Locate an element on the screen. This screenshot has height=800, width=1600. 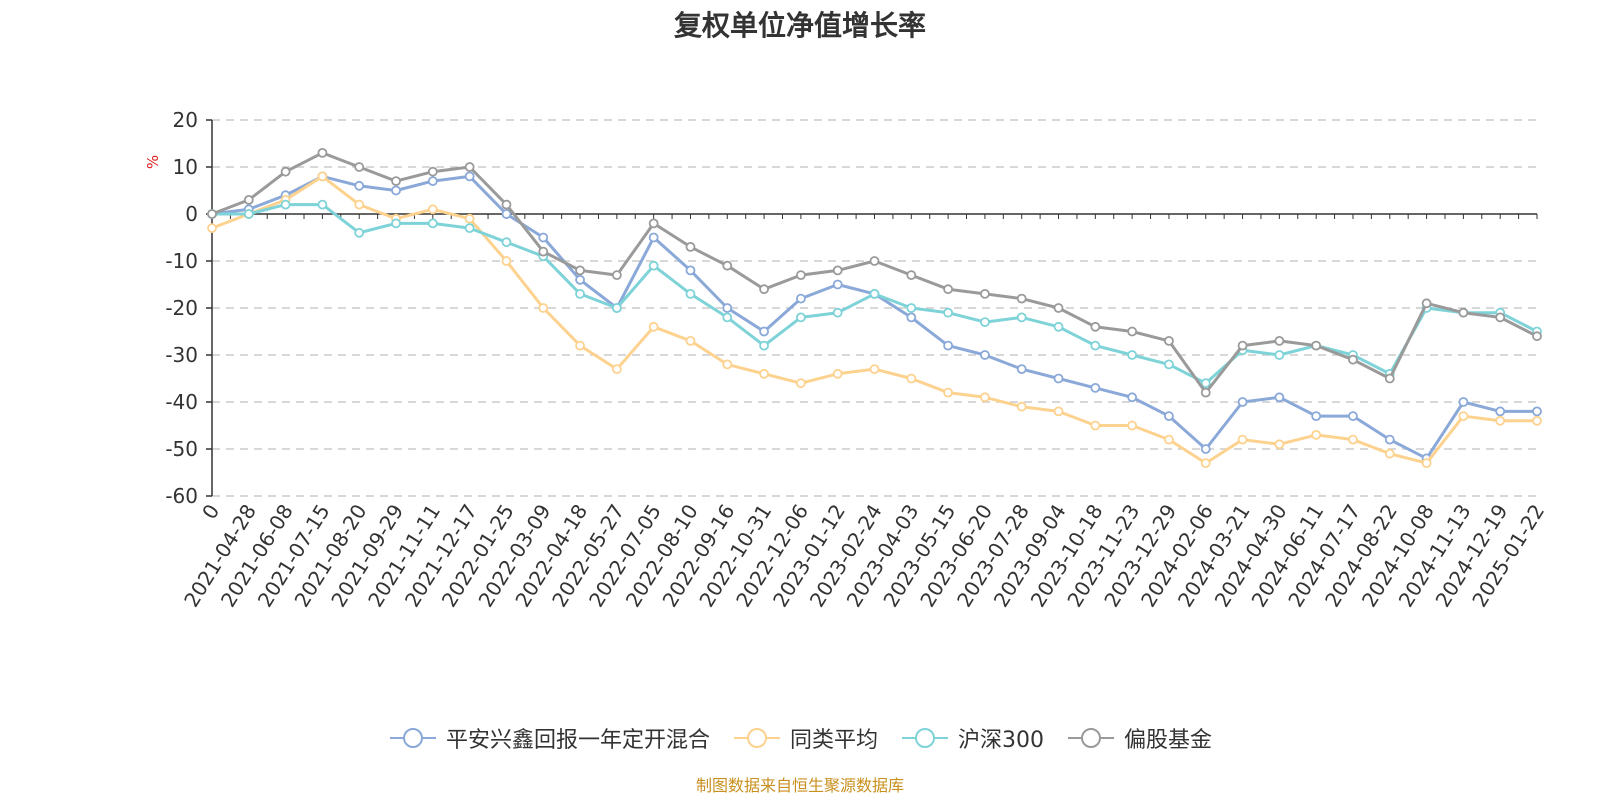
y-tick-label: 0 is located at coordinates (191, 214).